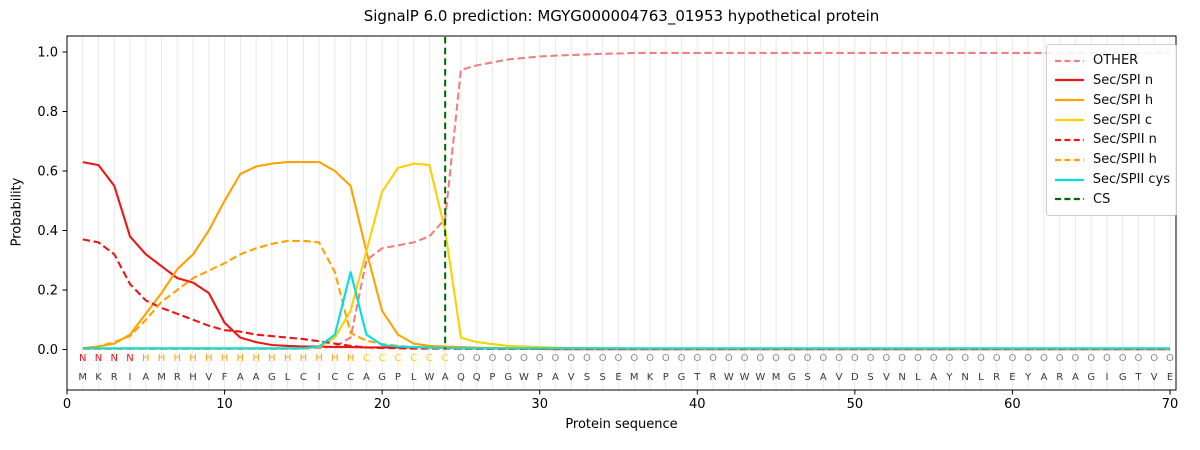  What do you see at coordinates (1131, 180) in the screenshot?
I see `legend-label: Sec/SPII cys` at bounding box center [1131, 180].